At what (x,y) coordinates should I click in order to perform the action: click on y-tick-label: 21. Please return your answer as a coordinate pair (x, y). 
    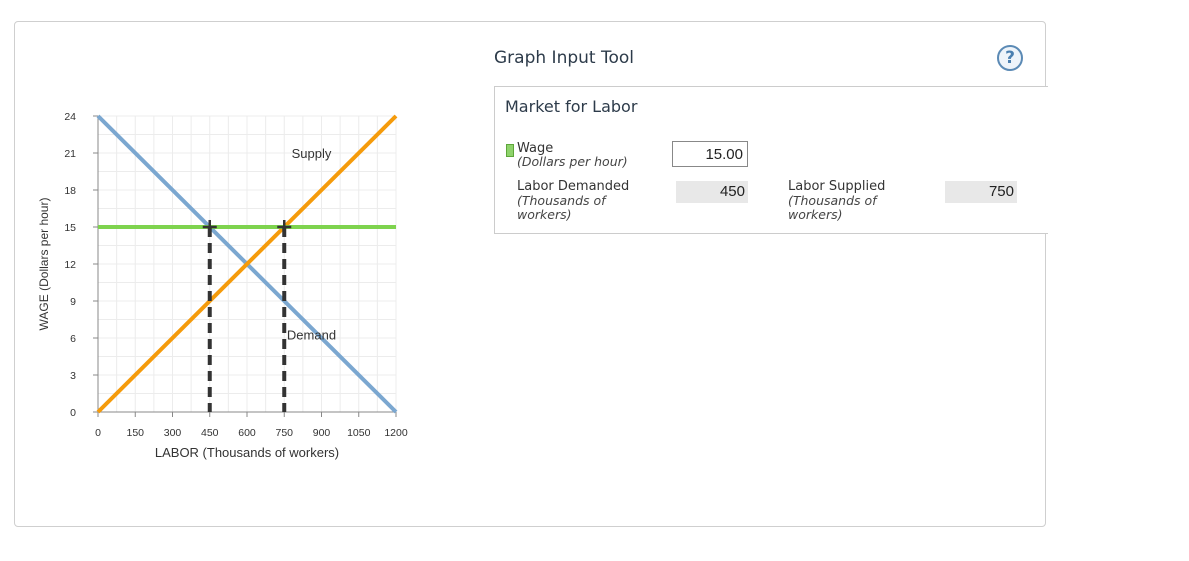
    Looking at the image, I should click on (70, 154).